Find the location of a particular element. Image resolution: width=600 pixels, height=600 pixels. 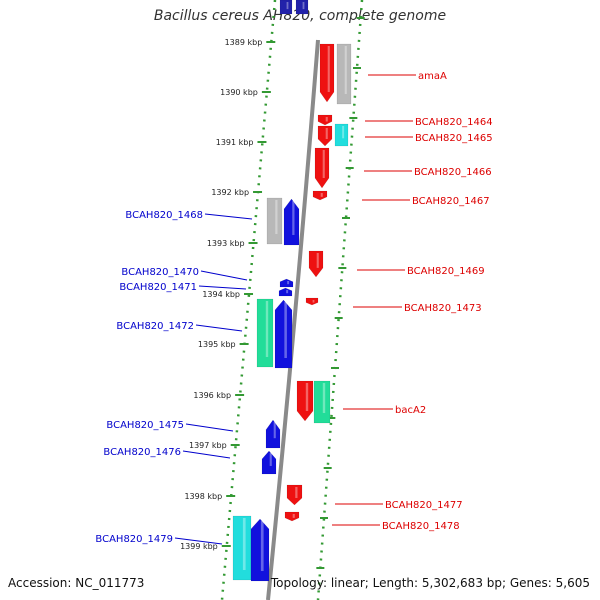

gene-1472-neighbor is located at coordinates (265, 333).